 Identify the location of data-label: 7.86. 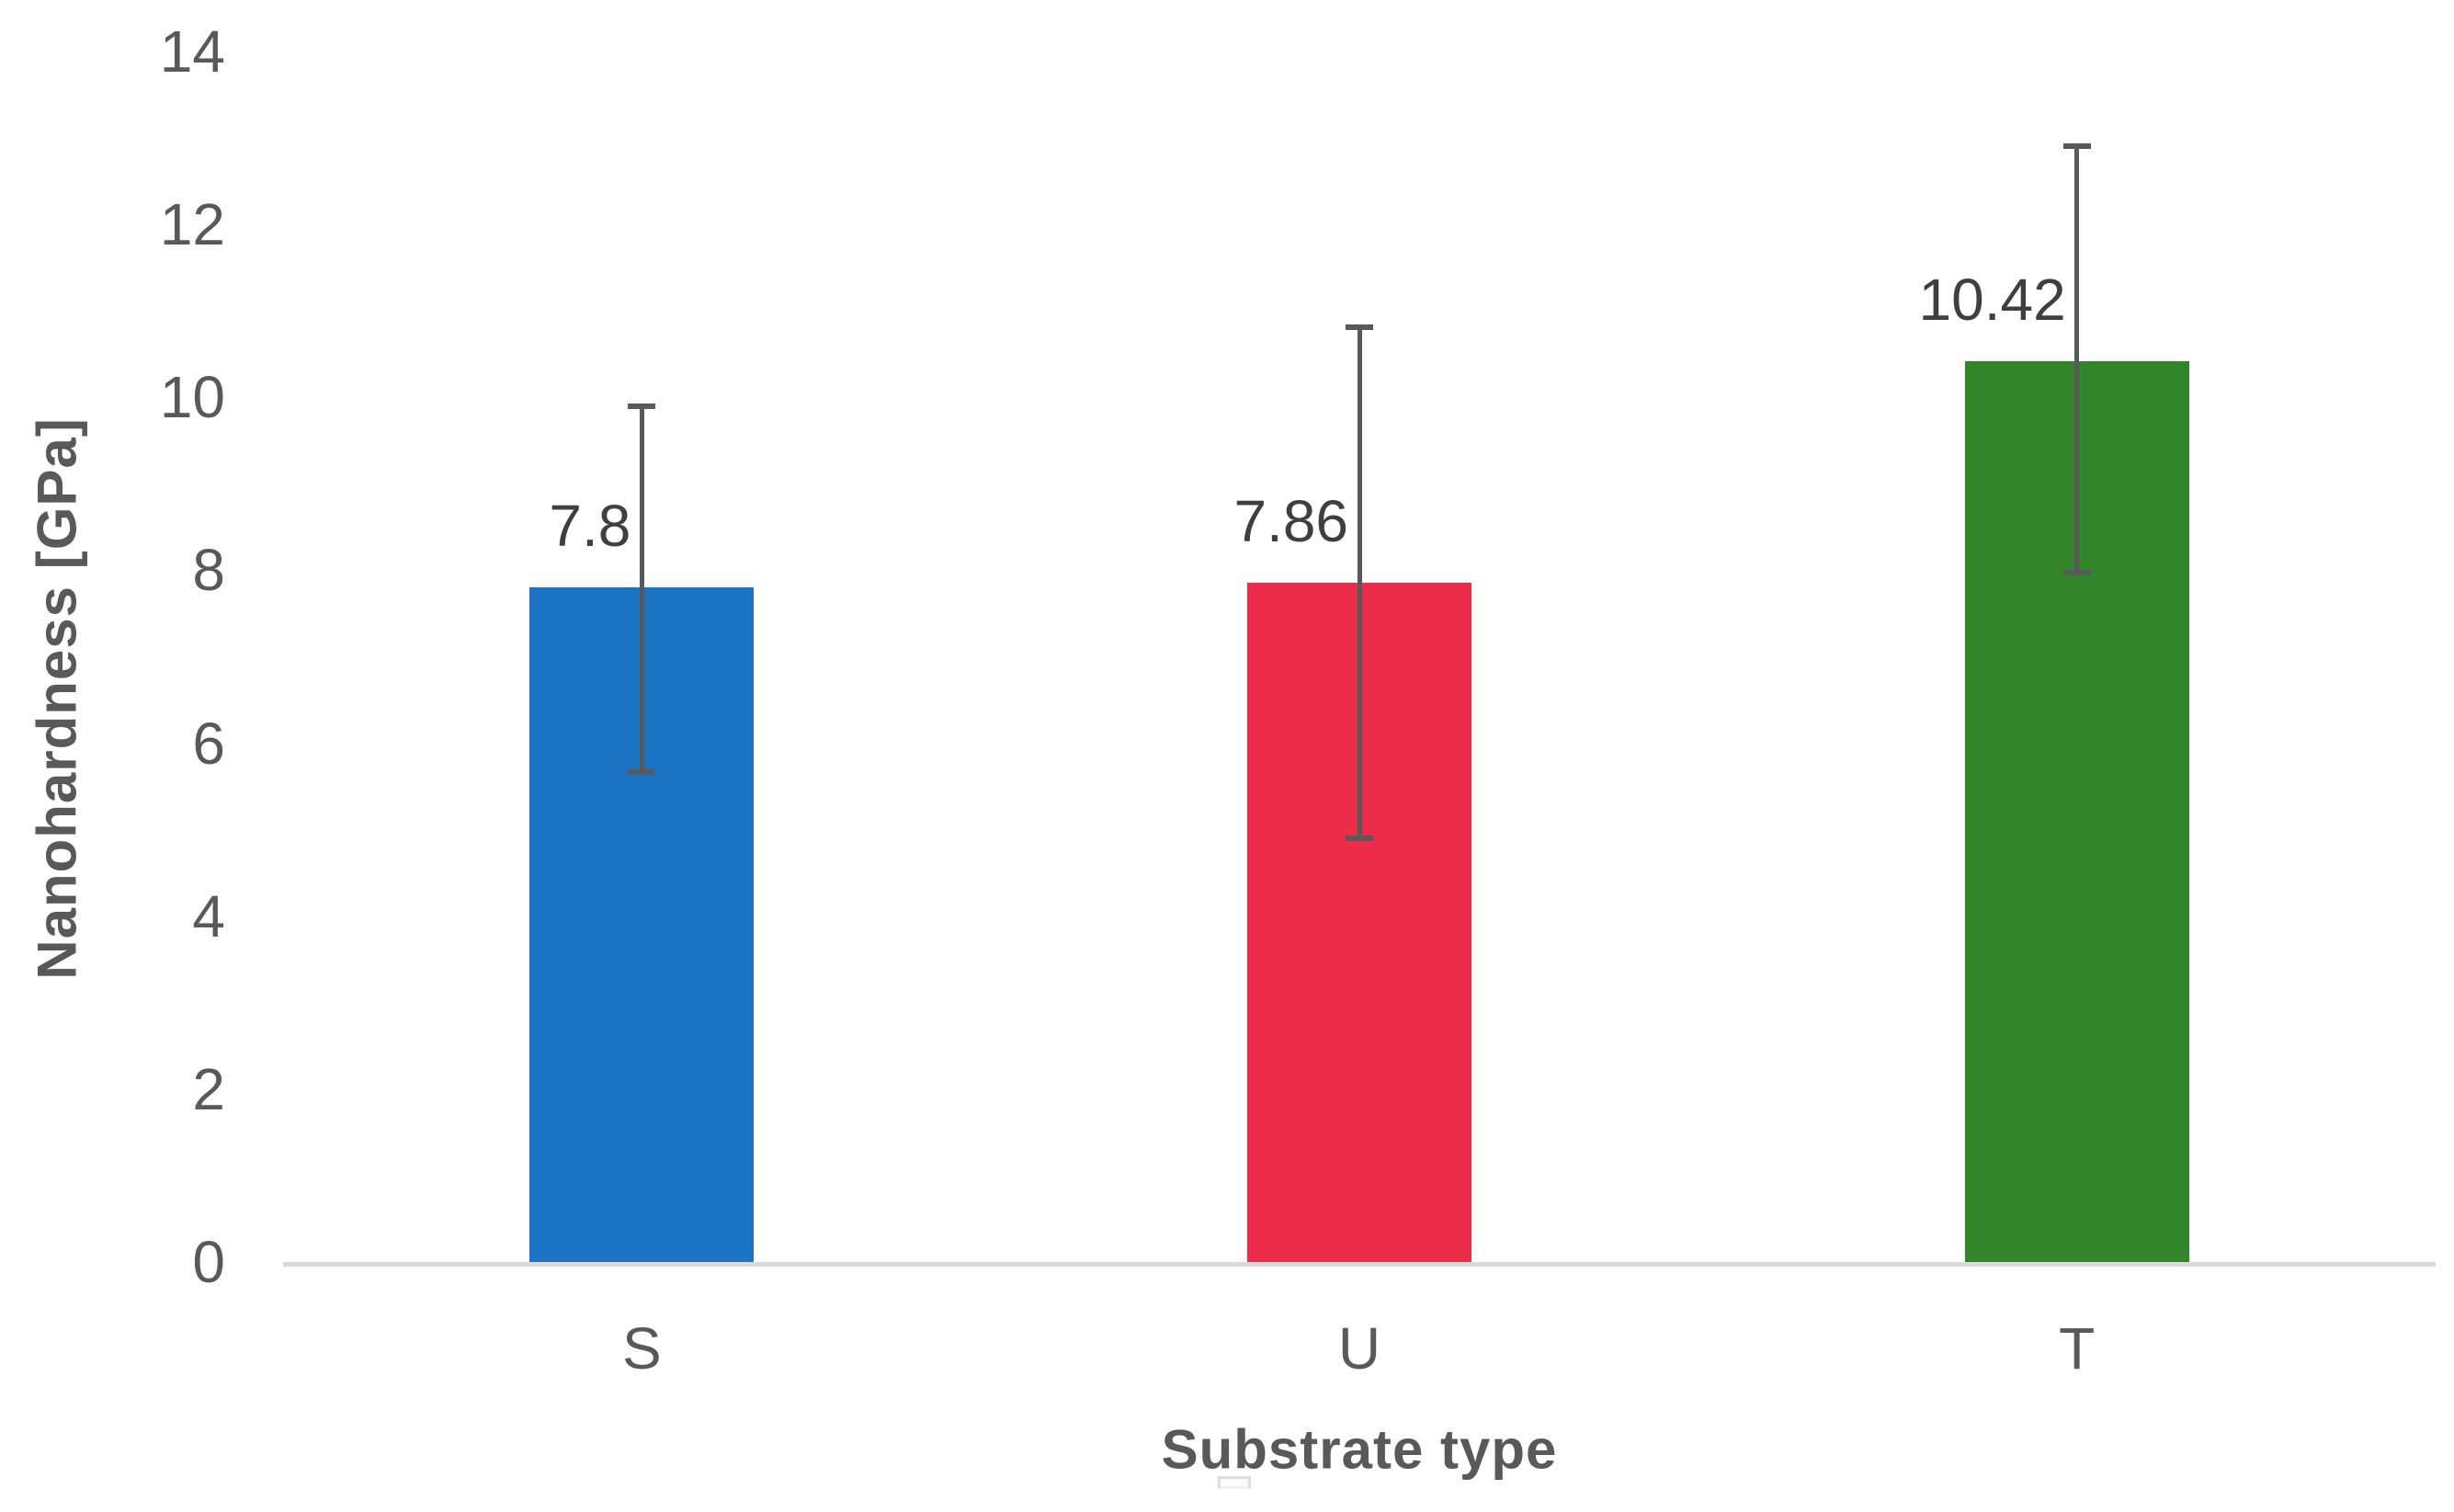
(1290, 520).